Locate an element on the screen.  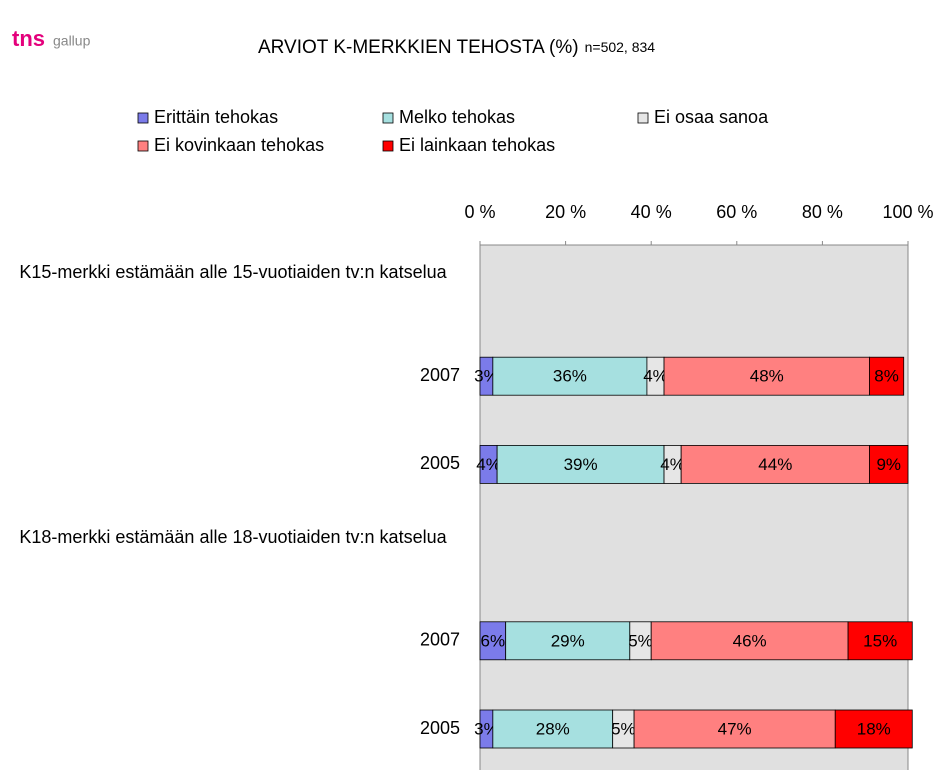
x-tick-label: 80 % is located at coordinates (822, 212).